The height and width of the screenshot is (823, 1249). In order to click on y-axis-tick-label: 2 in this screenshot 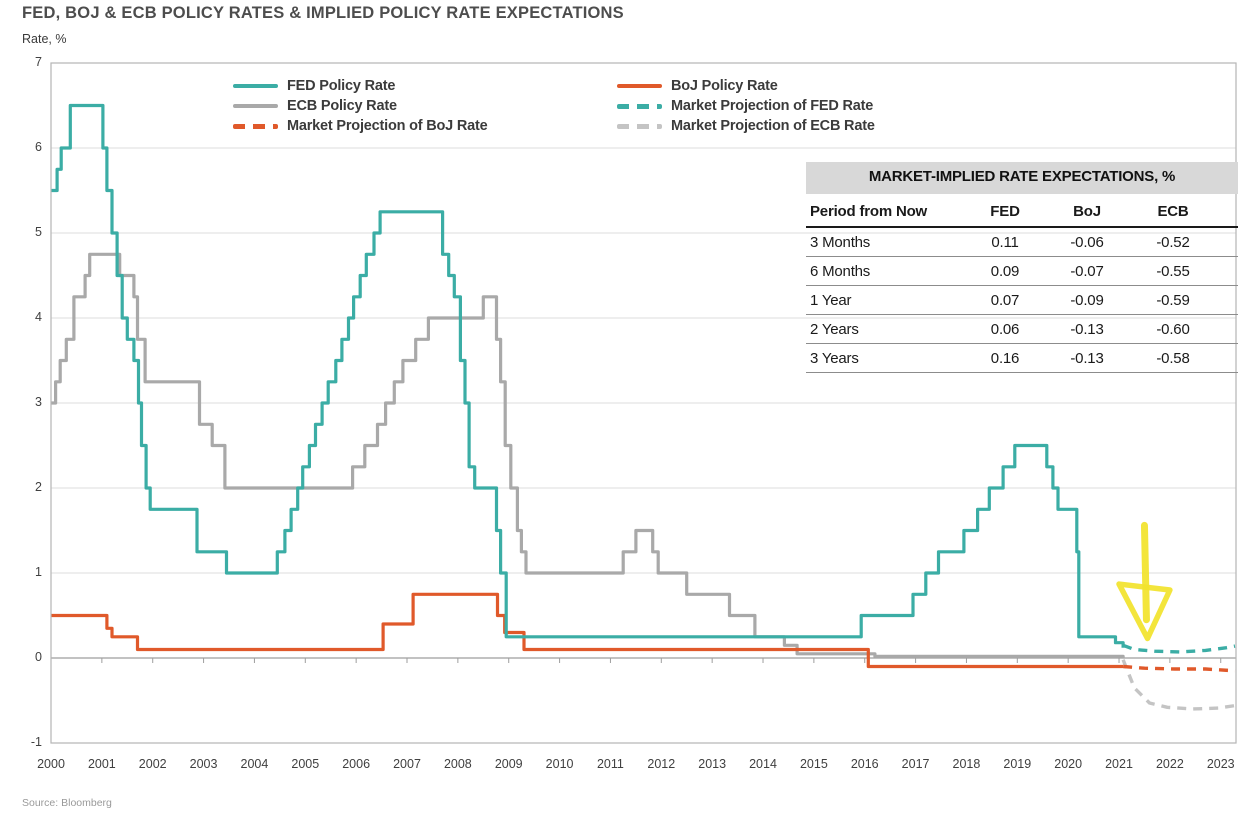, I will do `click(38, 487)`.